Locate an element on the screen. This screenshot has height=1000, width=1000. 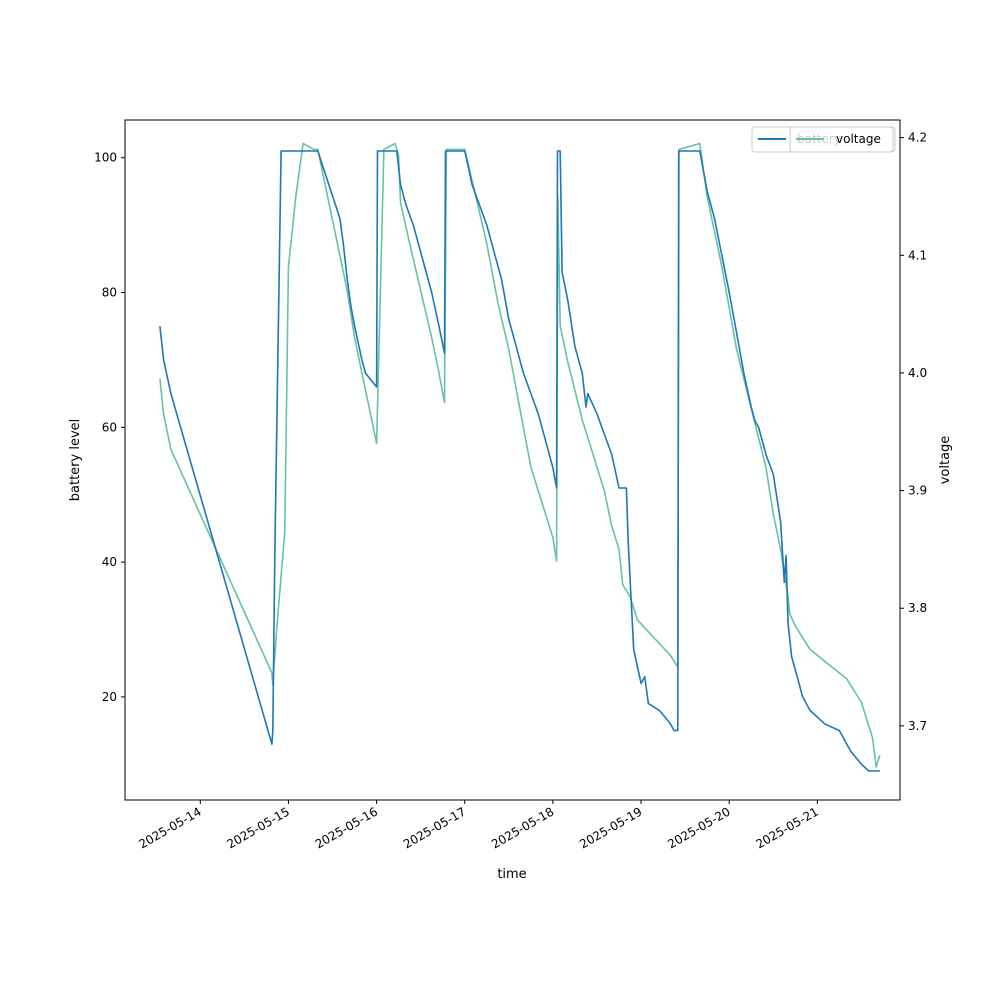
y-right-tick-label: 4.1 is located at coordinates (917, 255).